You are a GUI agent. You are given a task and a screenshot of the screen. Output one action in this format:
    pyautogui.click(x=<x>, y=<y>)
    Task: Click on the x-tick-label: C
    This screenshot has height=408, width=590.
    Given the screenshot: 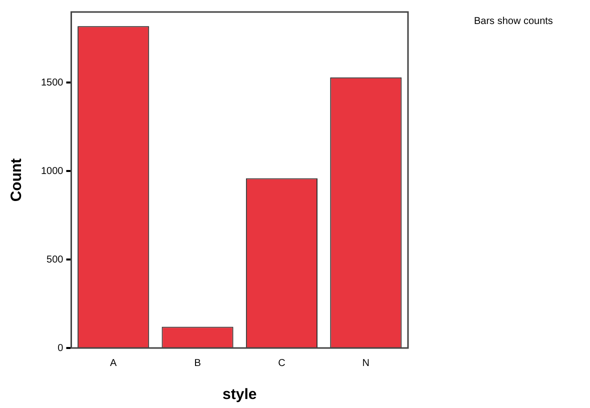 What is the action you would take?
    pyautogui.click(x=282, y=363)
    